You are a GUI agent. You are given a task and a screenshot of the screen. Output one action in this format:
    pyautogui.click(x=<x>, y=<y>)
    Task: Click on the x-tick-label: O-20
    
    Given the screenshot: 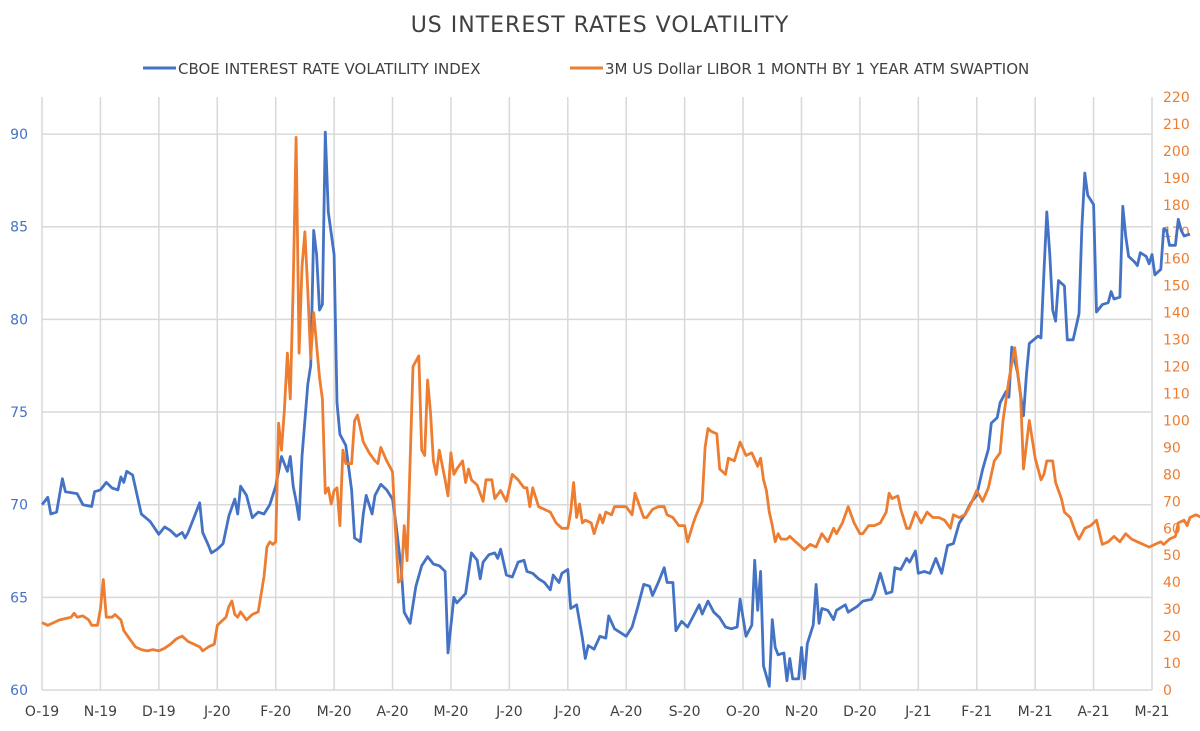 What is the action you would take?
    pyautogui.click(x=743, y=712)
    